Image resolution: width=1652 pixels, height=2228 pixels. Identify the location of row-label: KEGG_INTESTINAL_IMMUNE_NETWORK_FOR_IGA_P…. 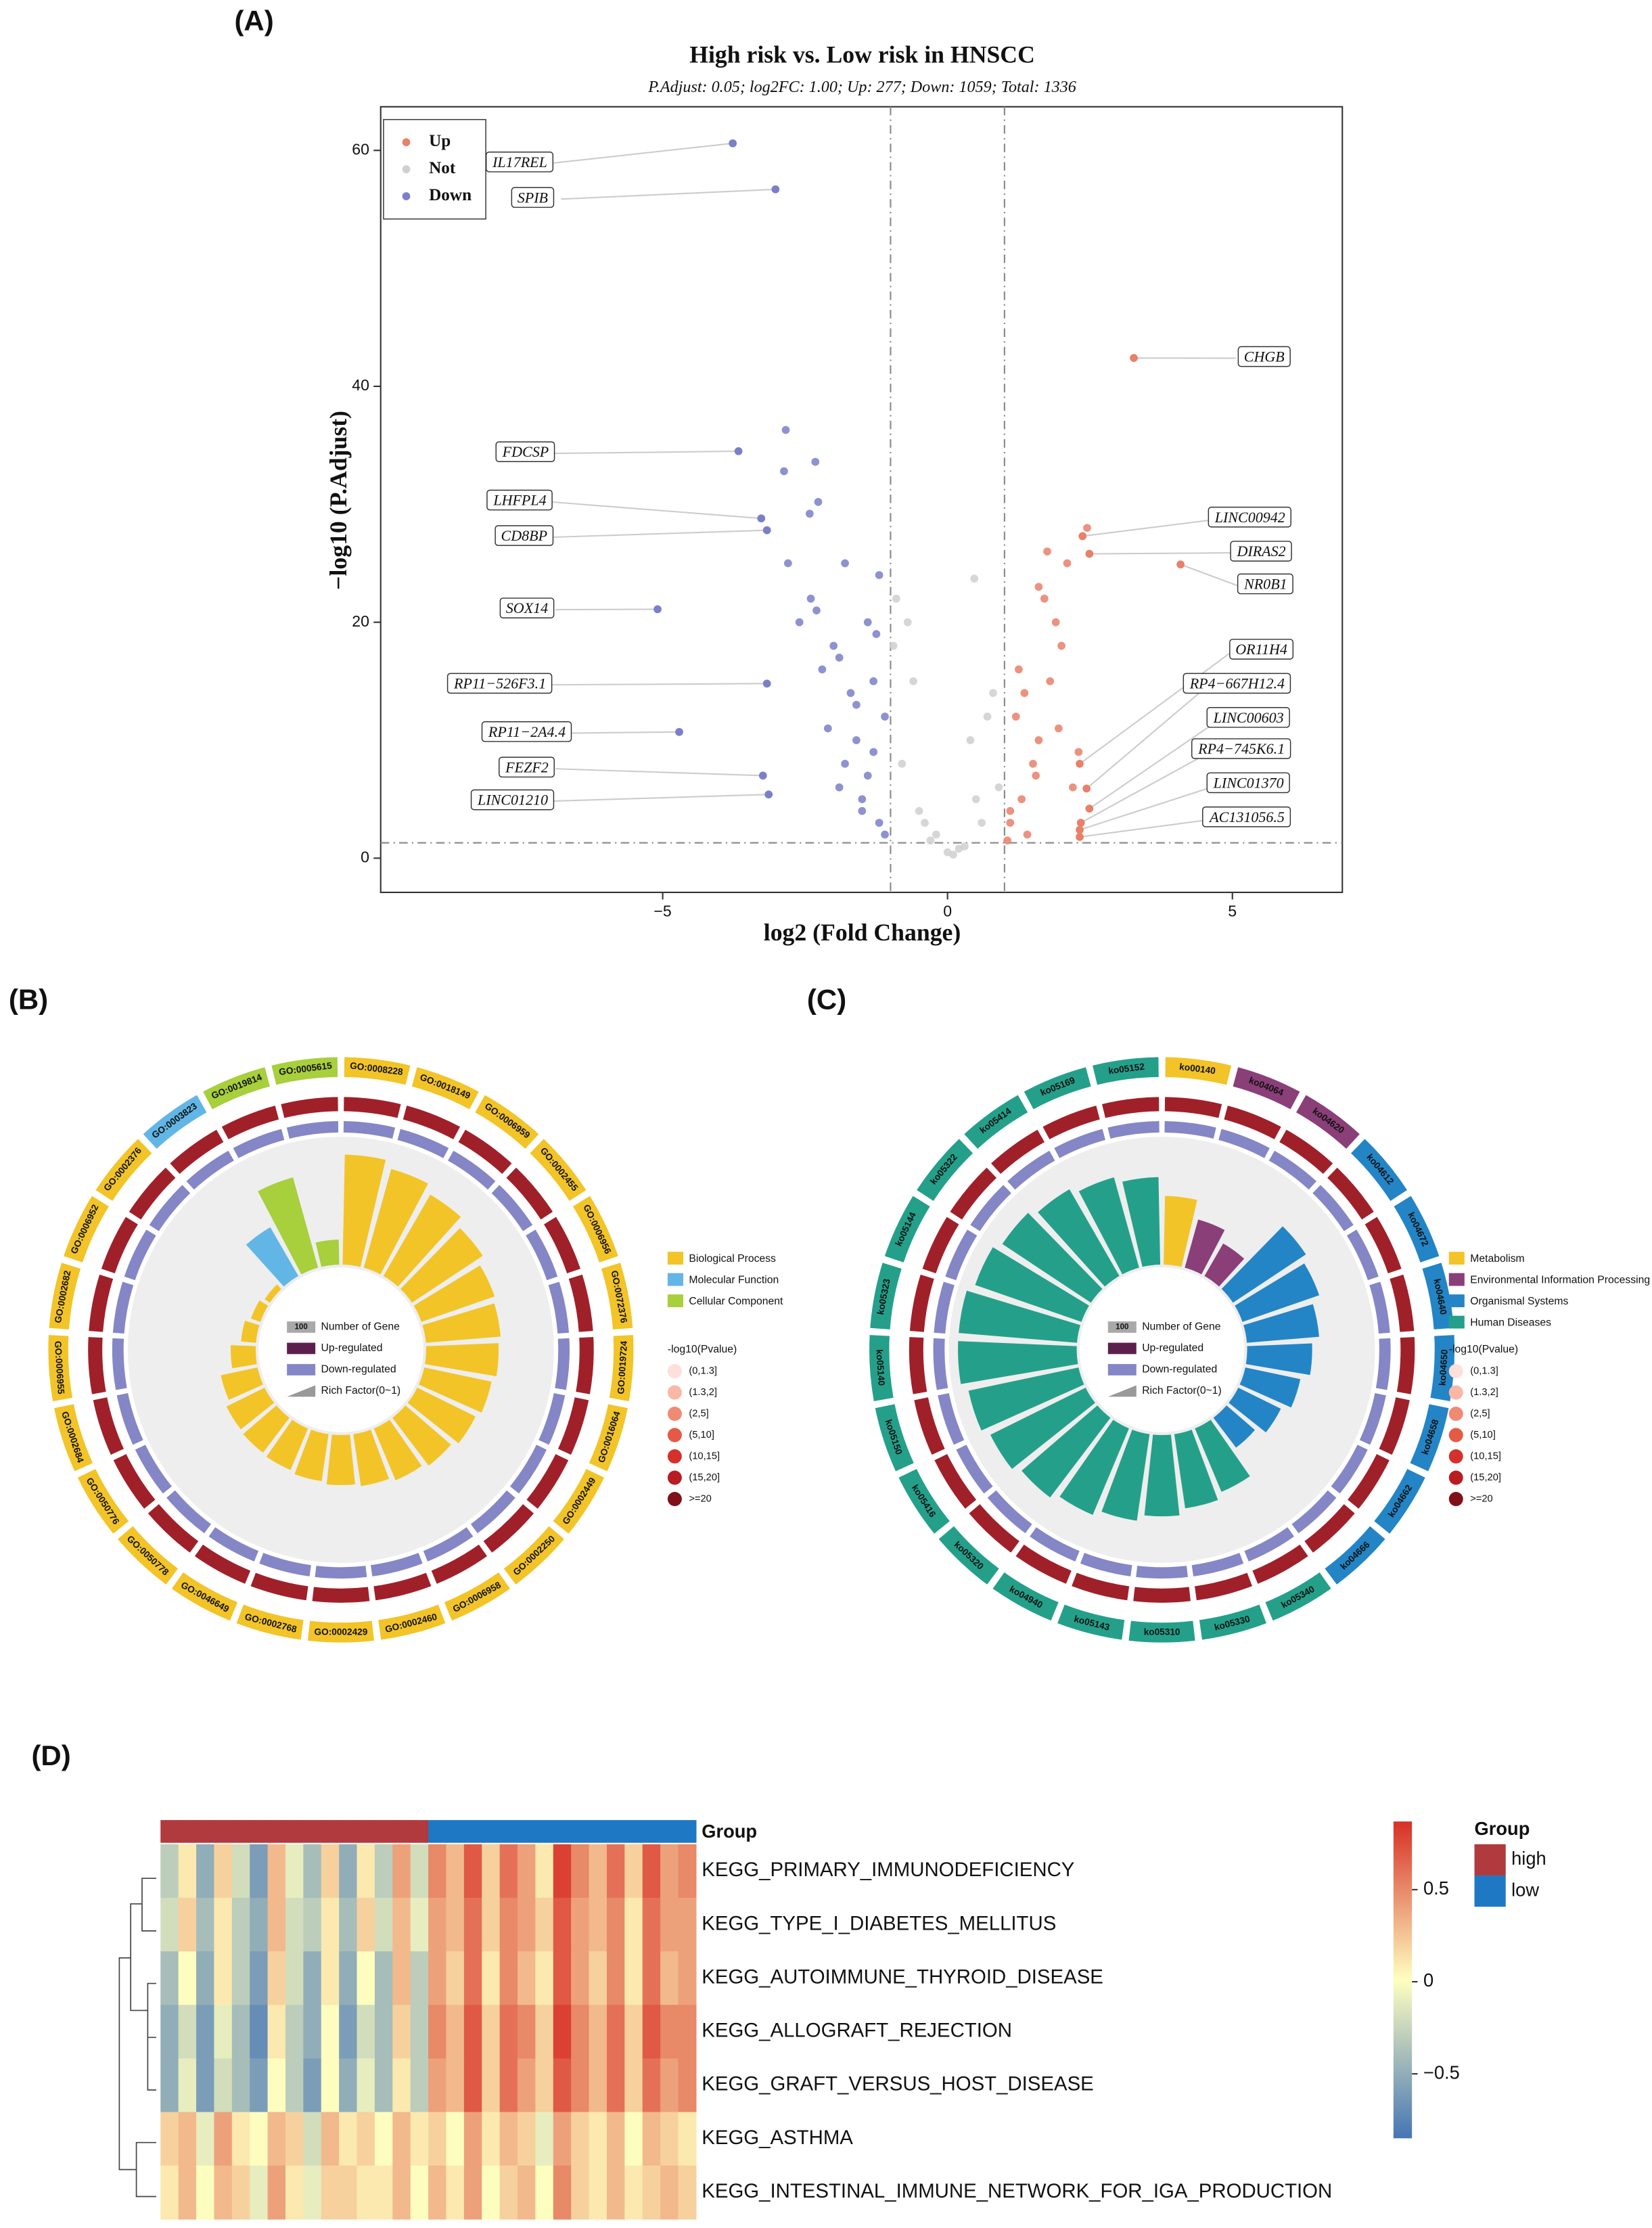
(1017, 2191).